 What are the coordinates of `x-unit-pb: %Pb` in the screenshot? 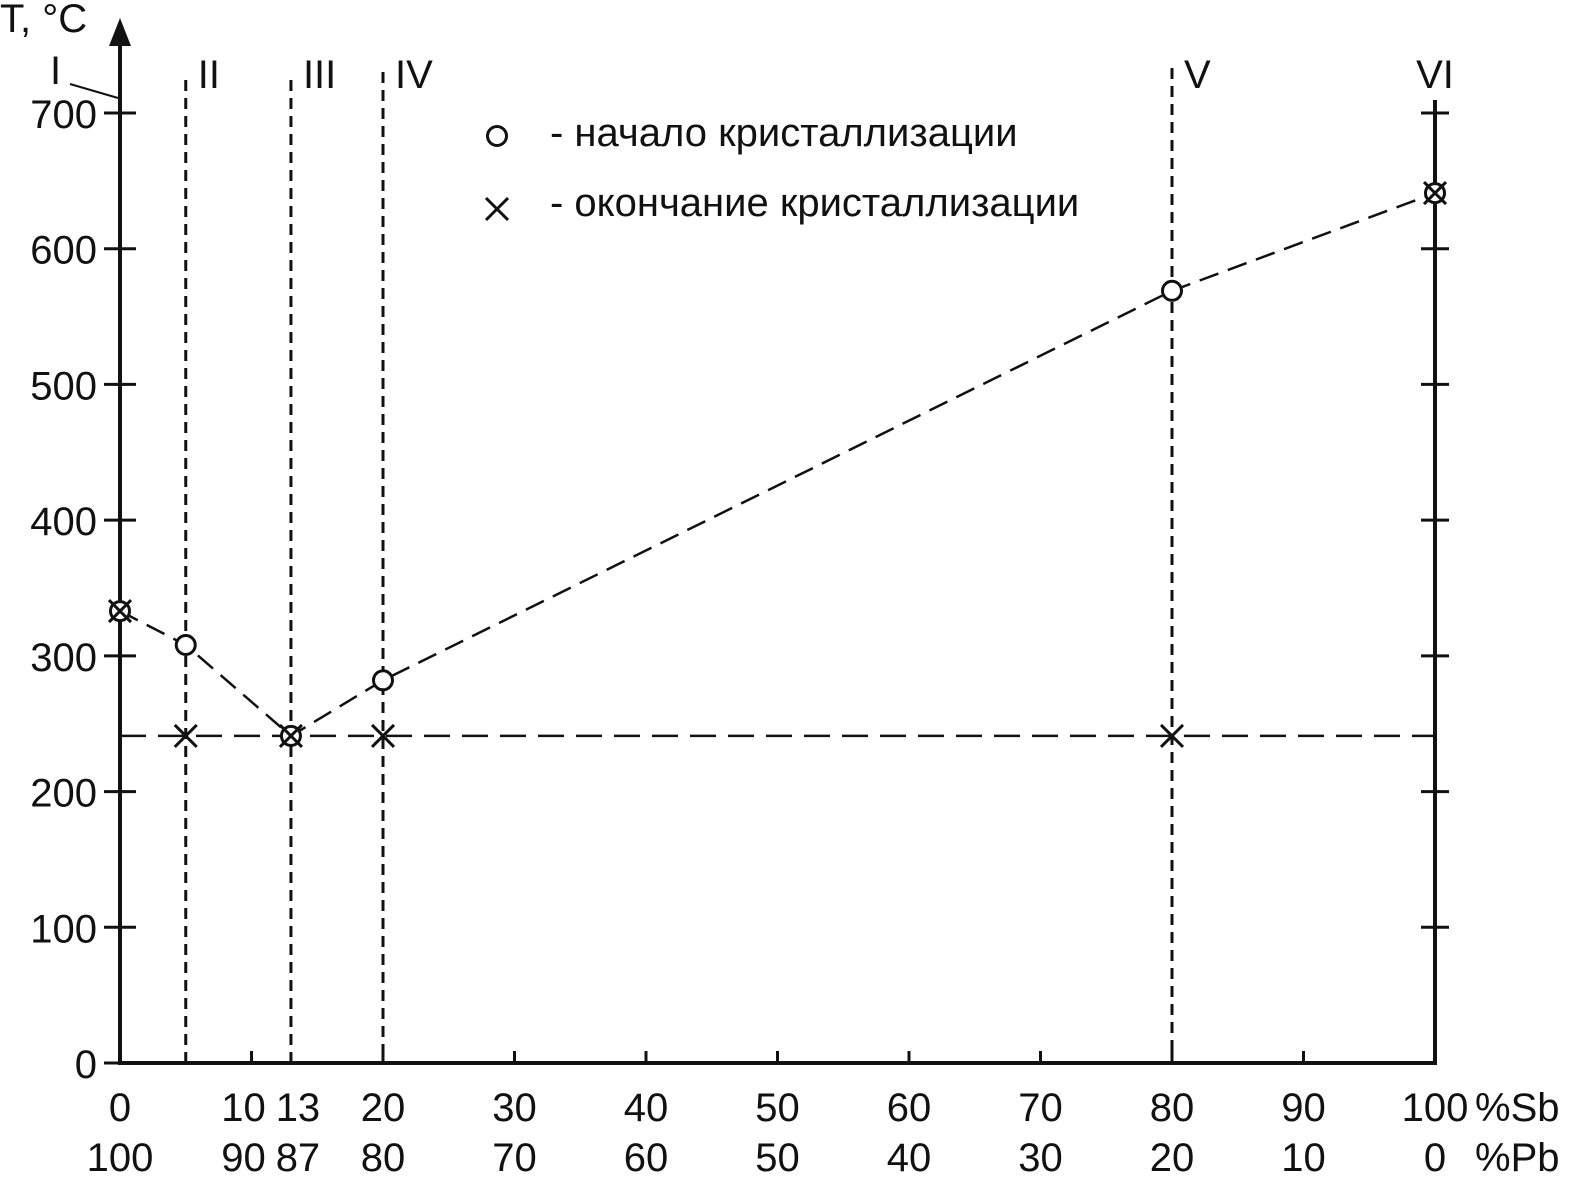 It's located at (1517, 1158).